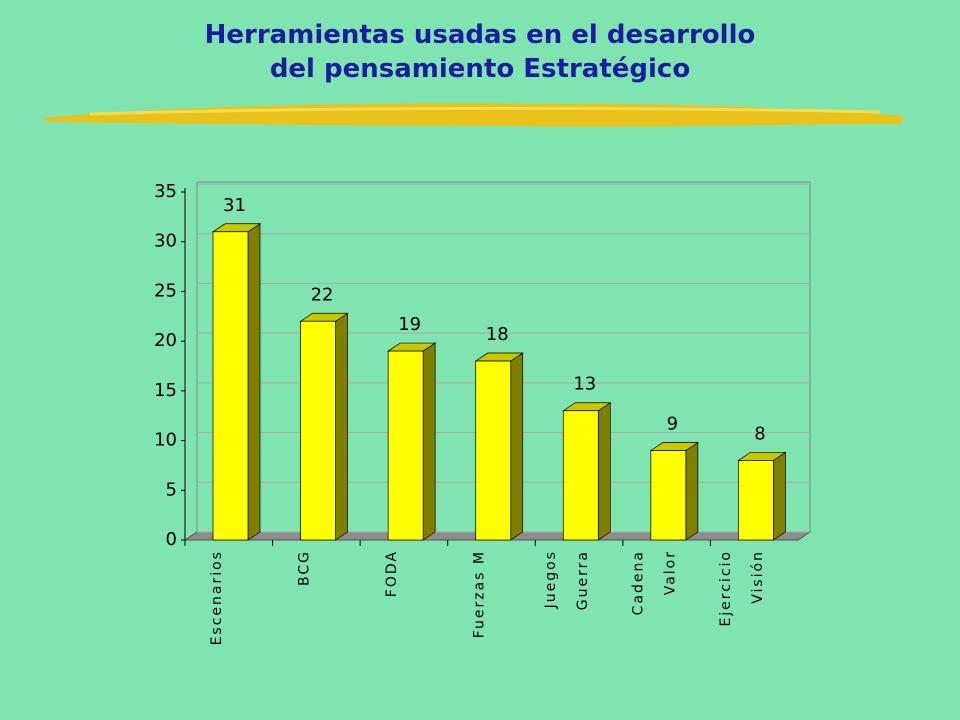 Image resolution: width=960 pixels, height=720 pixels. Describe the element at coordinates (234, 205) in the screenshot. I see `value-label: 31` at that location.